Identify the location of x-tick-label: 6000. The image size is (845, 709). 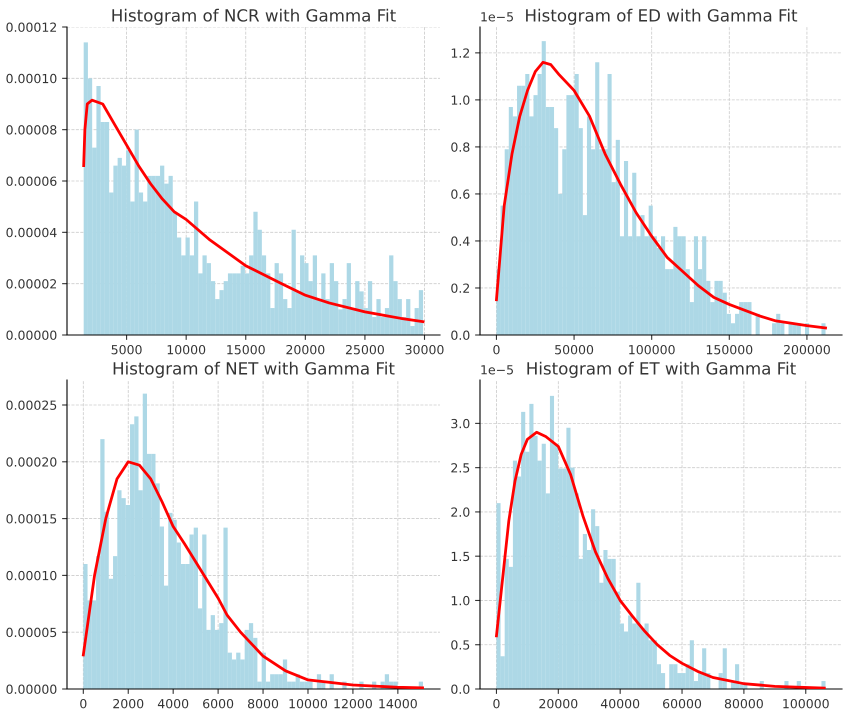
(218, 703).